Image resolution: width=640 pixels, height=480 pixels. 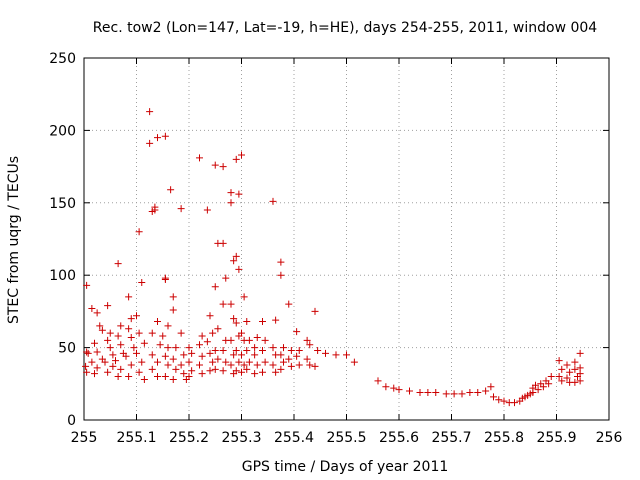 I want to click on x-tick-label: 255.7, so click(x=451, y=438).